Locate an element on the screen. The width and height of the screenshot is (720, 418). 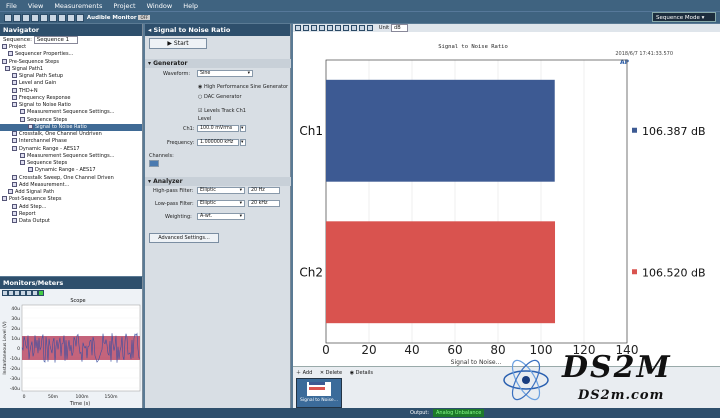
on-icon is located at coordinates (41, 293).